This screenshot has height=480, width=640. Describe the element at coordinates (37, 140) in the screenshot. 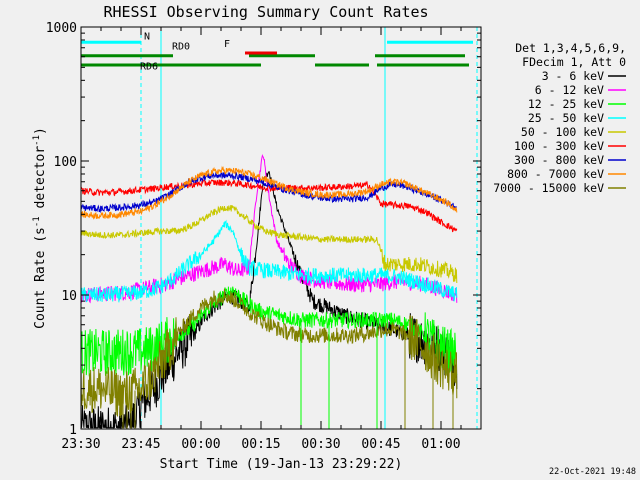

I see `y-axis-label-sup2: -1` at that location.